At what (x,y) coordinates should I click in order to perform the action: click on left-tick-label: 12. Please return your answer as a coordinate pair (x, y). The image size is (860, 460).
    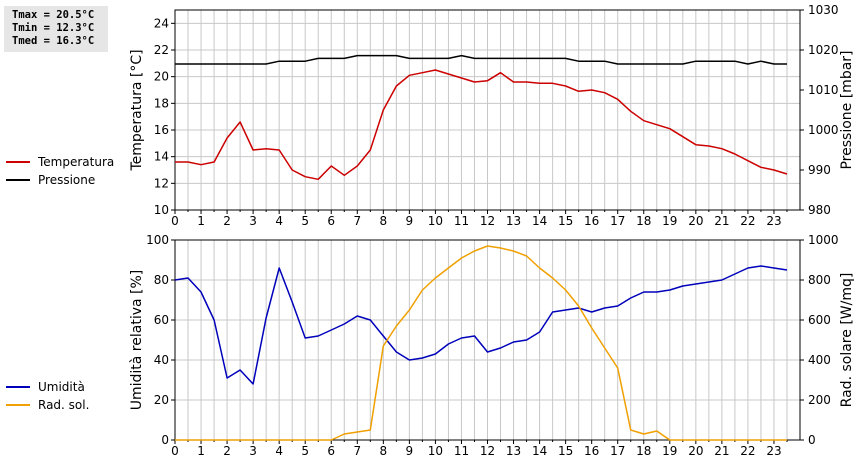
    Looking at the image, I should click on (161, 183).